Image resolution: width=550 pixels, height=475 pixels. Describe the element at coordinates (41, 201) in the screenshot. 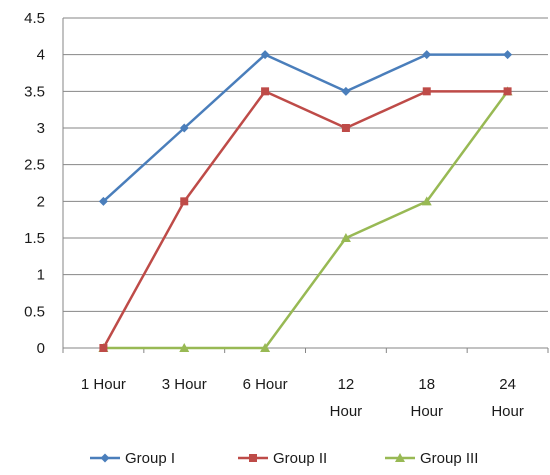

I see `y-tick-label: 2` at that location.